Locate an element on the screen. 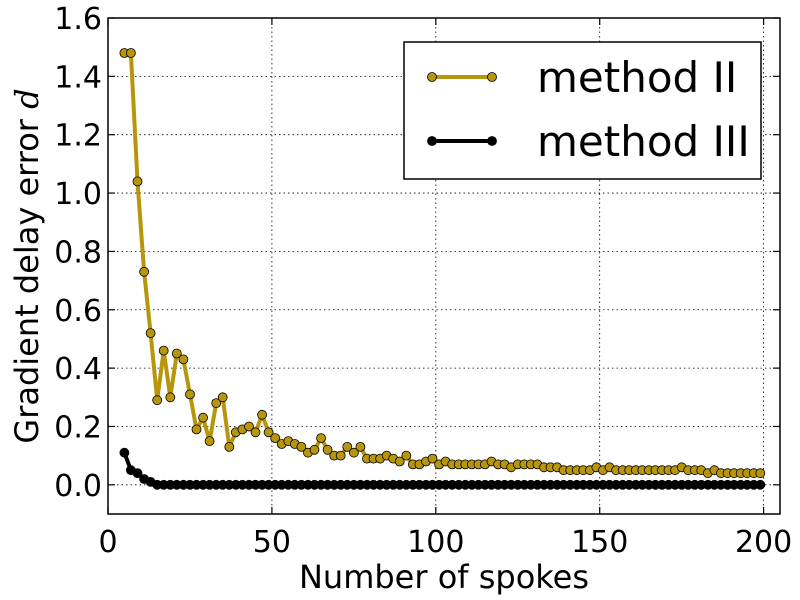 This screenshot has width=800, height=600. x-tick-label: 50 is located at coordinates (272, 542).